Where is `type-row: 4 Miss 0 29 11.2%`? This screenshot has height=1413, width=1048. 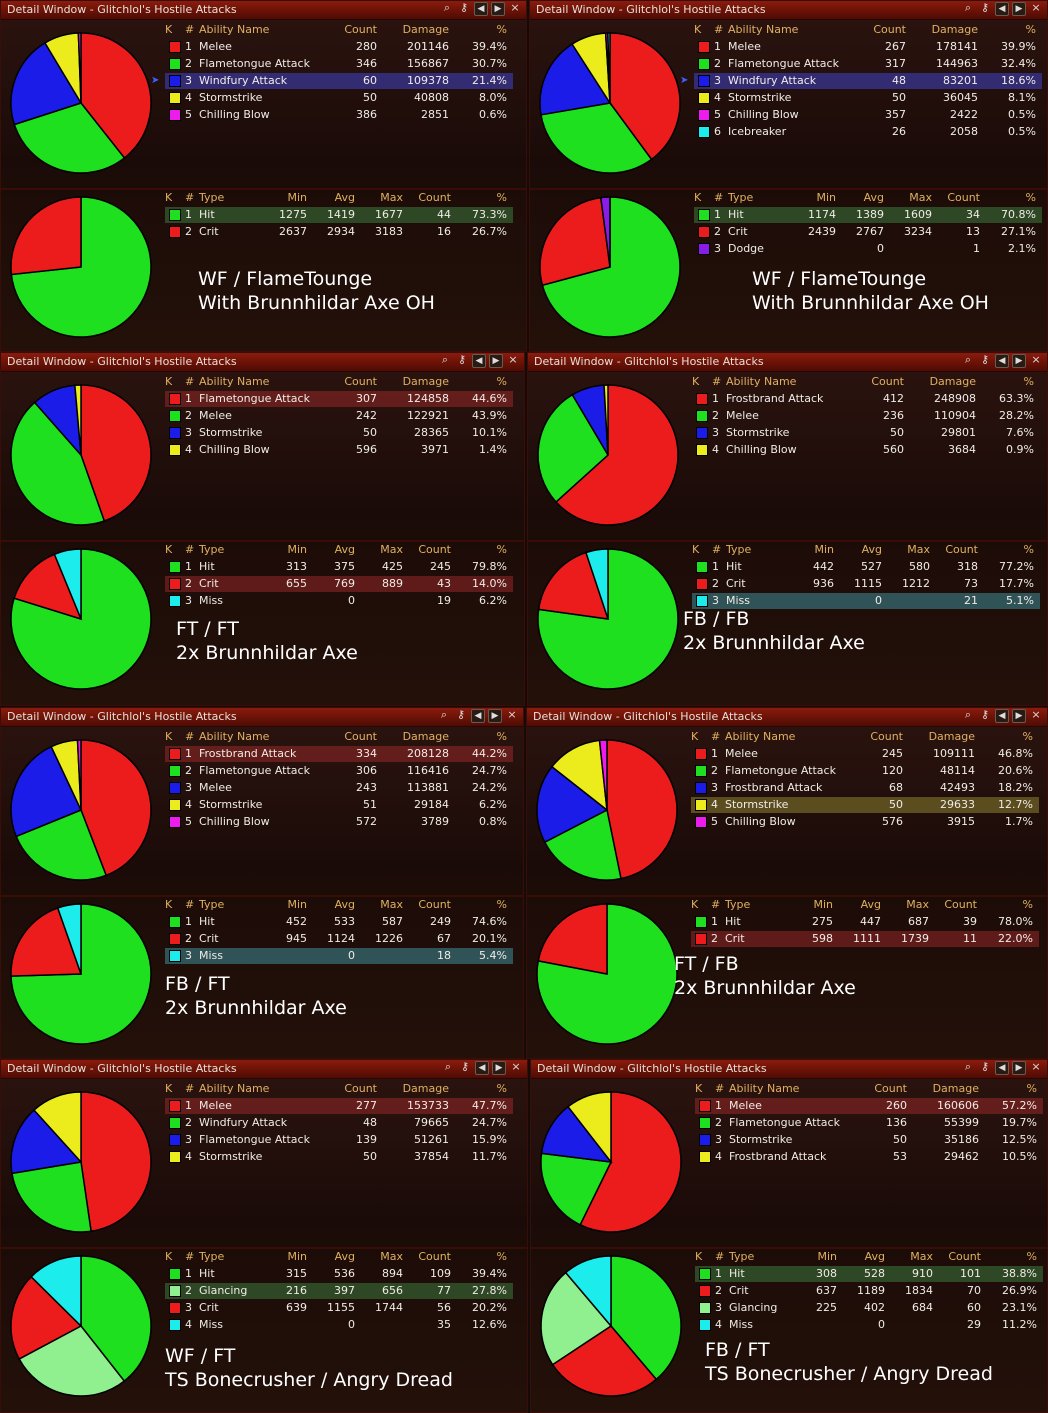 type-row: 4 Miss 0 29 11.2% is located at coordinates (869, 1325).